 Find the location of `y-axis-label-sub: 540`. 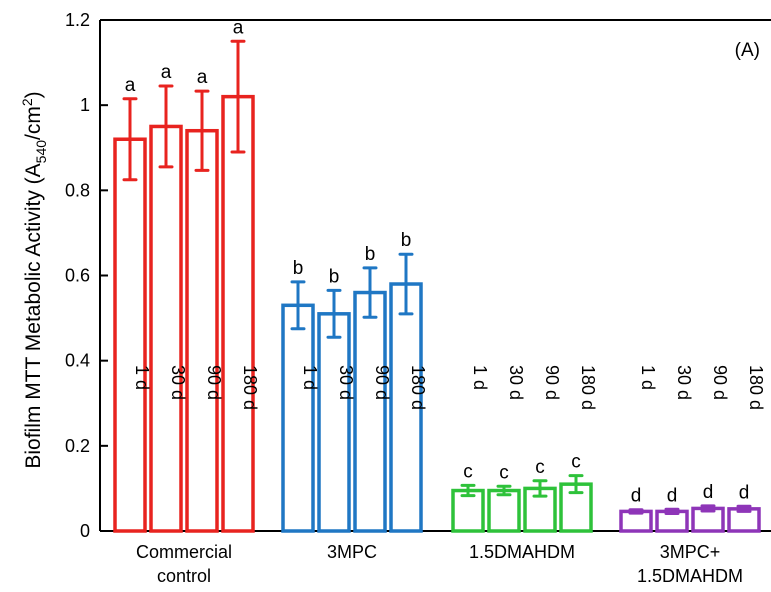

y-axis-label-sub: 540 is located at coordinates (41, 152).